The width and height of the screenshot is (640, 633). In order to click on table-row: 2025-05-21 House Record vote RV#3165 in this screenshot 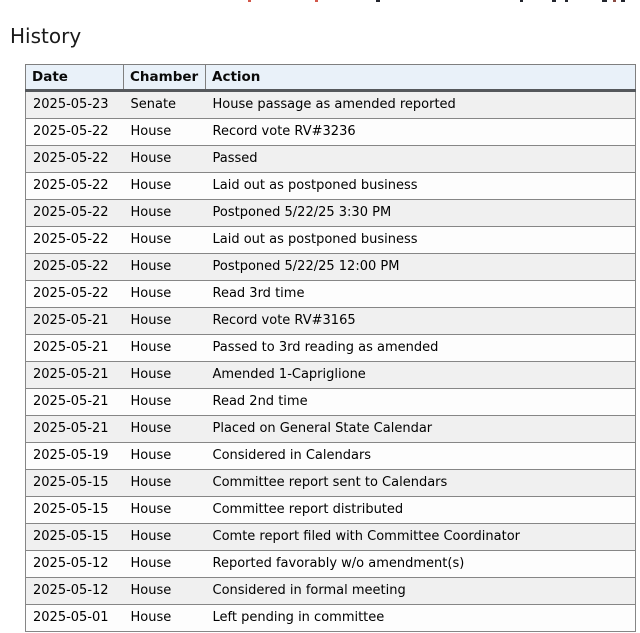, I will do `click(330, 321)`.